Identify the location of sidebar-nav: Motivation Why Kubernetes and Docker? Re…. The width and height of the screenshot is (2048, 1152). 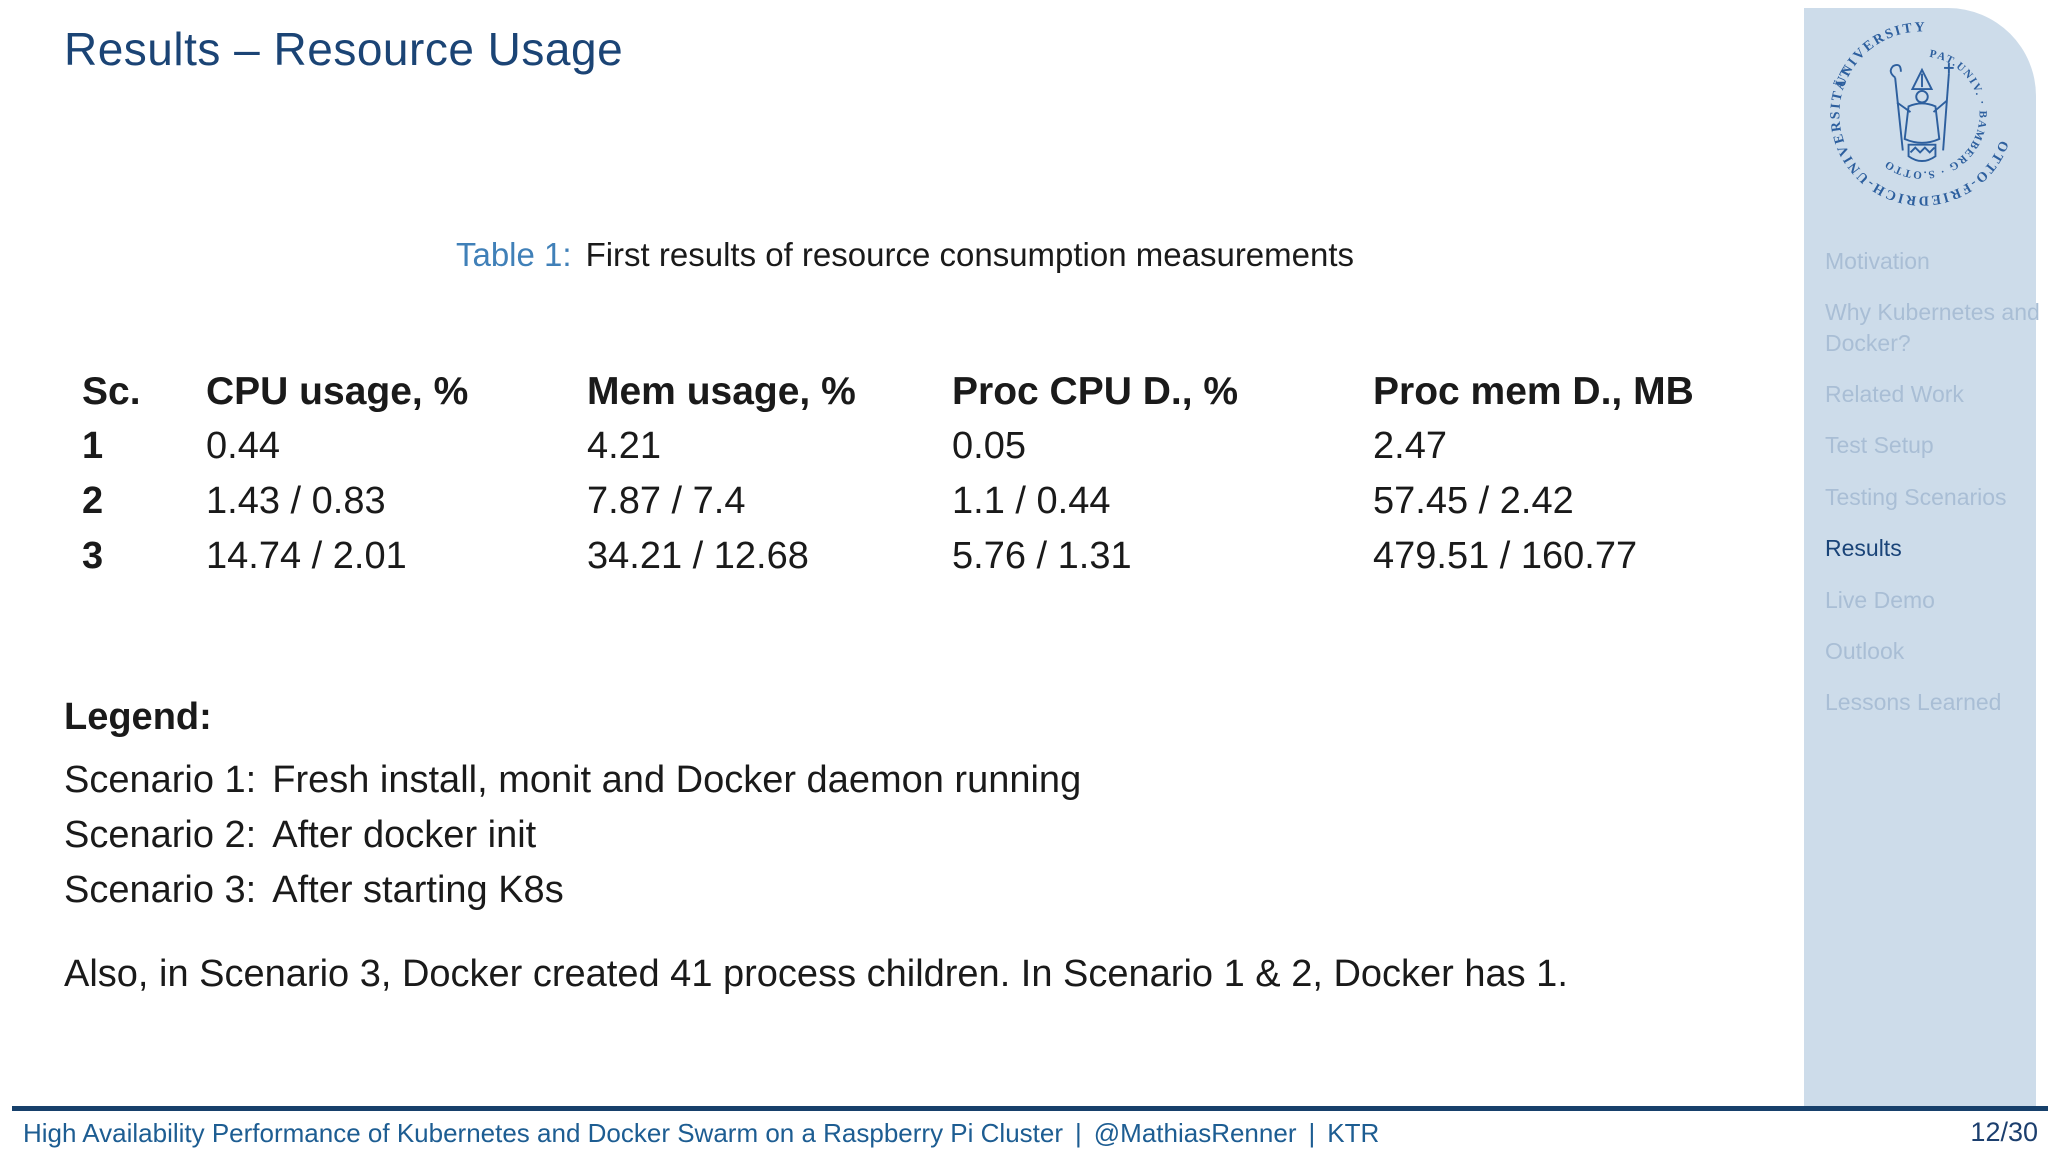
(1935, 482).